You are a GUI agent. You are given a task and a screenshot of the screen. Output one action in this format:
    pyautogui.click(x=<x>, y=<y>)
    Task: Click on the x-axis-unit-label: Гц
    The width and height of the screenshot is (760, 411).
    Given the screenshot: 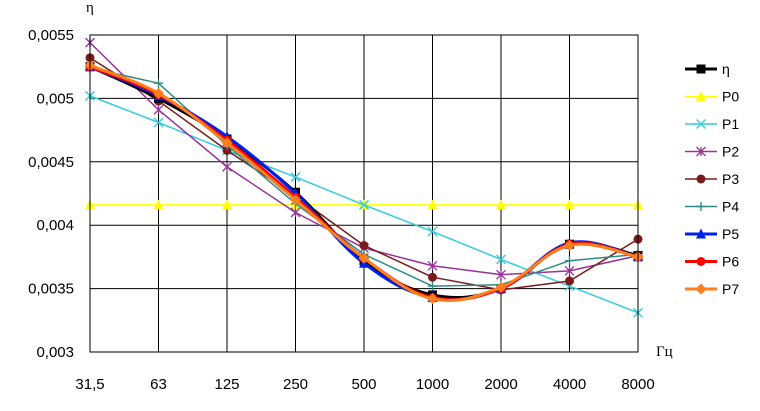 What is the action you would take?
    pyautogui.click(x=664, y=352)
    